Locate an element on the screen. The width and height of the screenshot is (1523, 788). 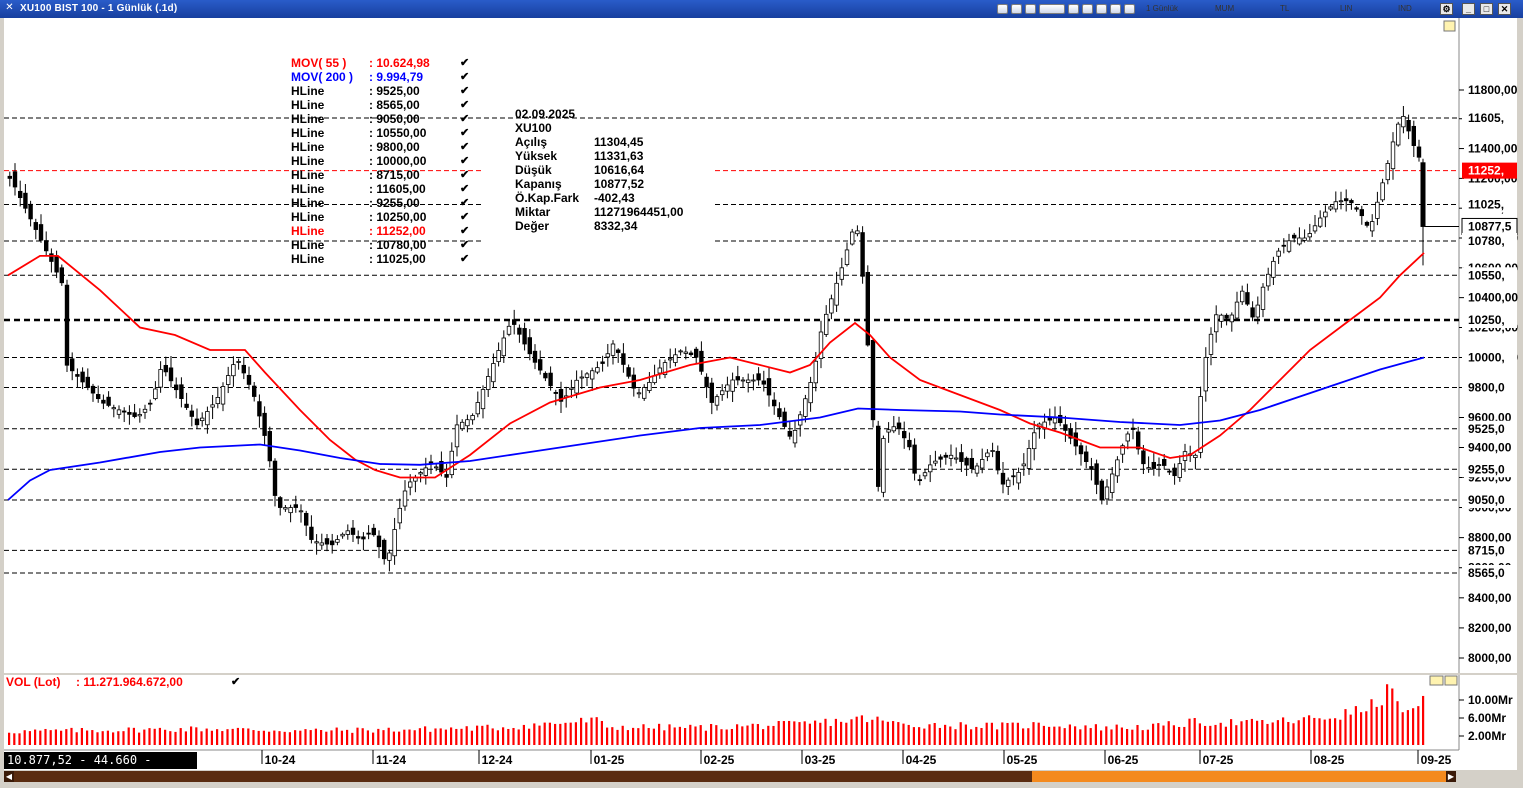
scroll-right-icon: ▶ is located at coordinates (1451, 776).